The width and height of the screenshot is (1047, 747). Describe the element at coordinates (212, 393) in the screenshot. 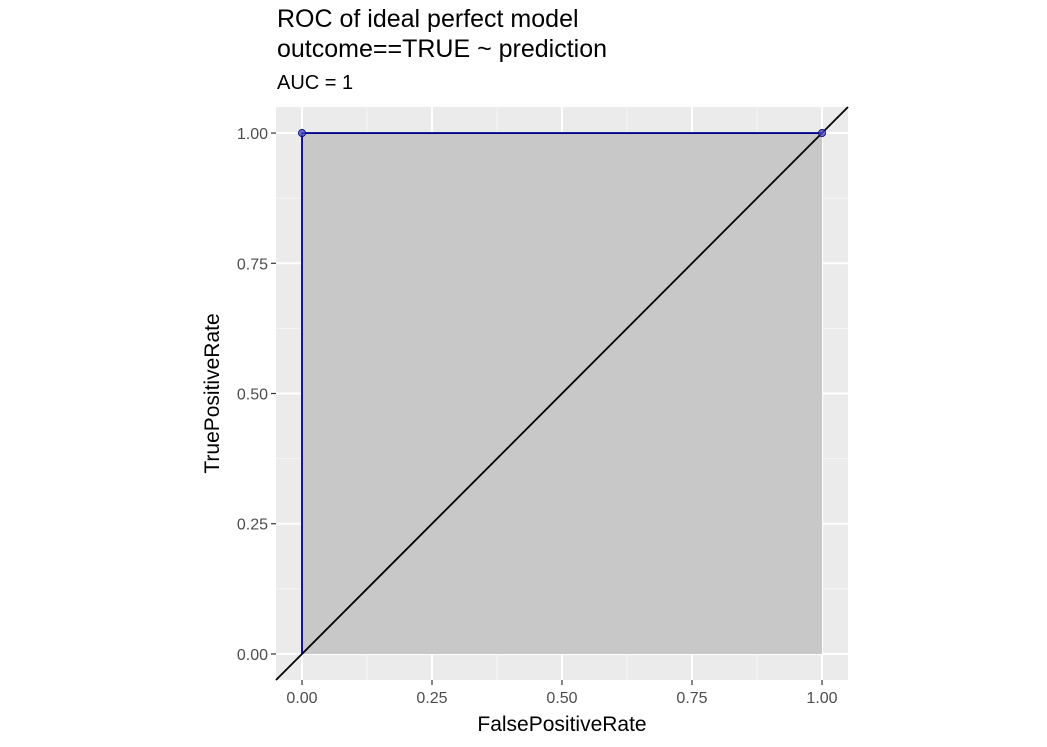

I see `y-axis-title: TruePositiveRate` at that location.